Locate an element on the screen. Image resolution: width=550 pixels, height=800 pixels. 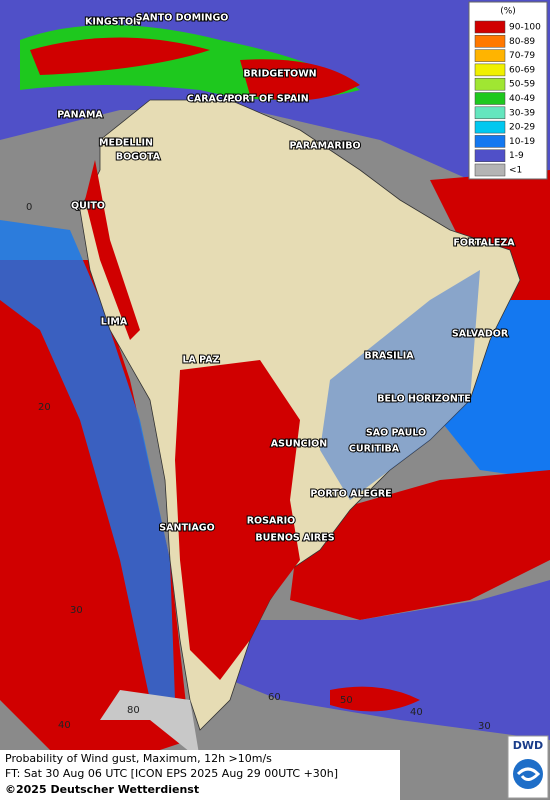
legend-label: 20-29 is located at coordinates (522, 128).